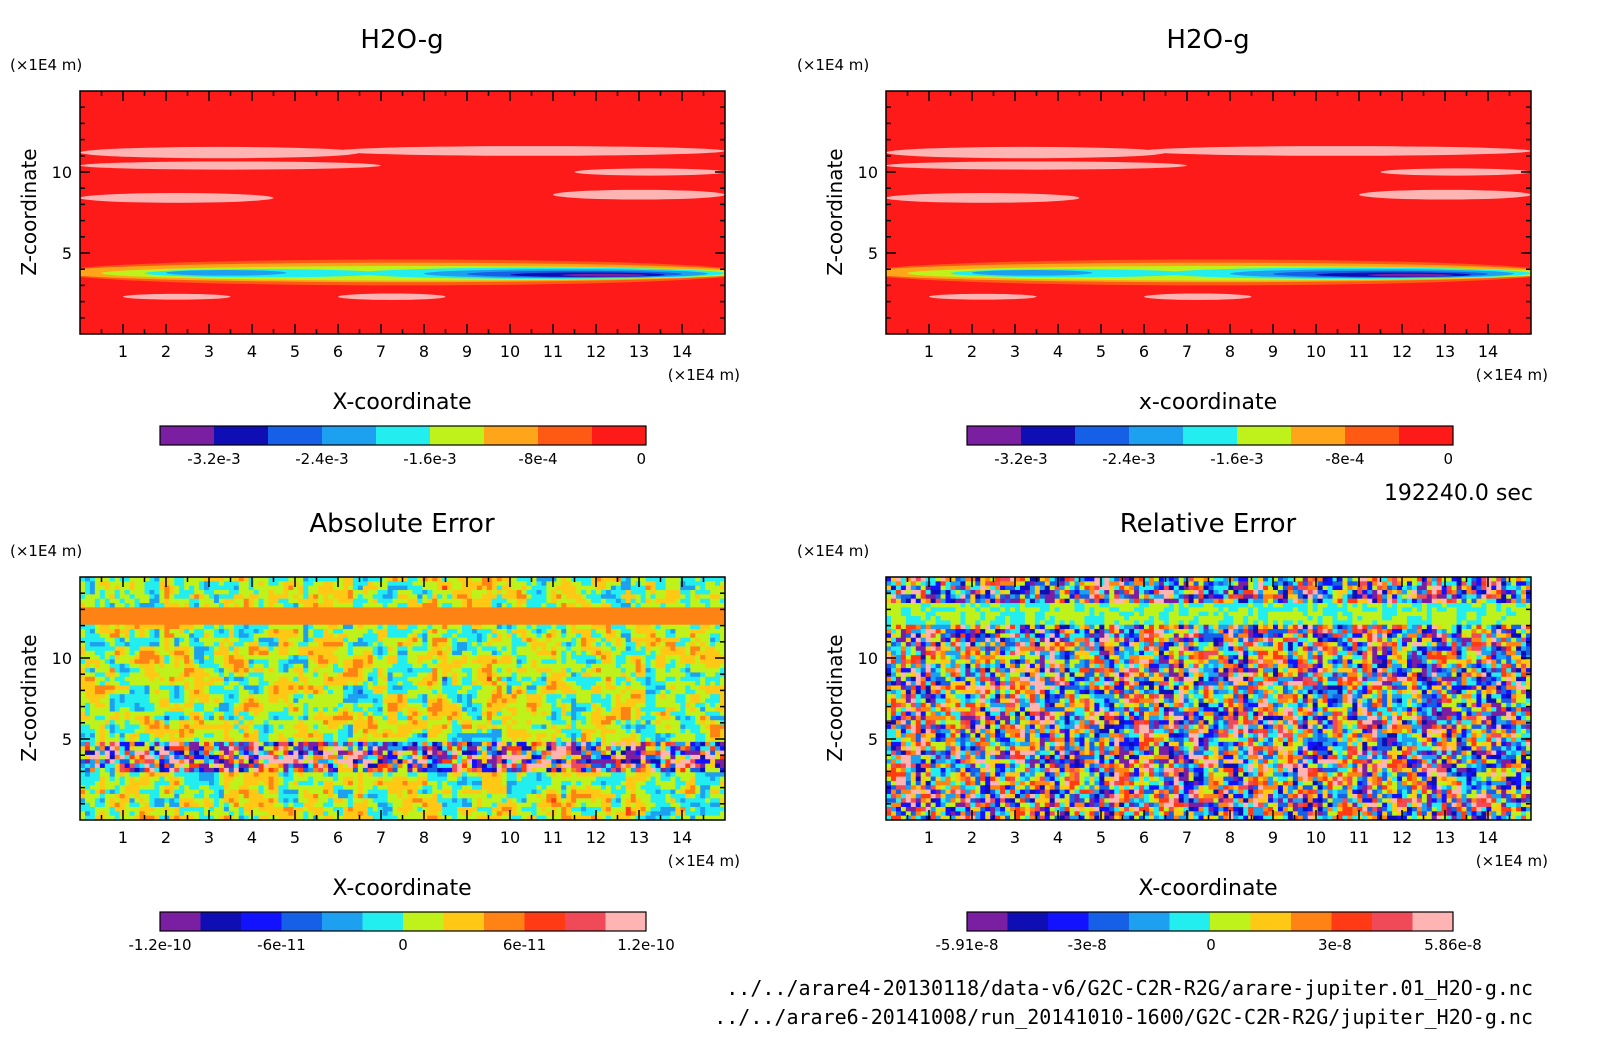 This screenshot has width=1604, height=1054. I want to click on contour-streak, so click(177, 296).